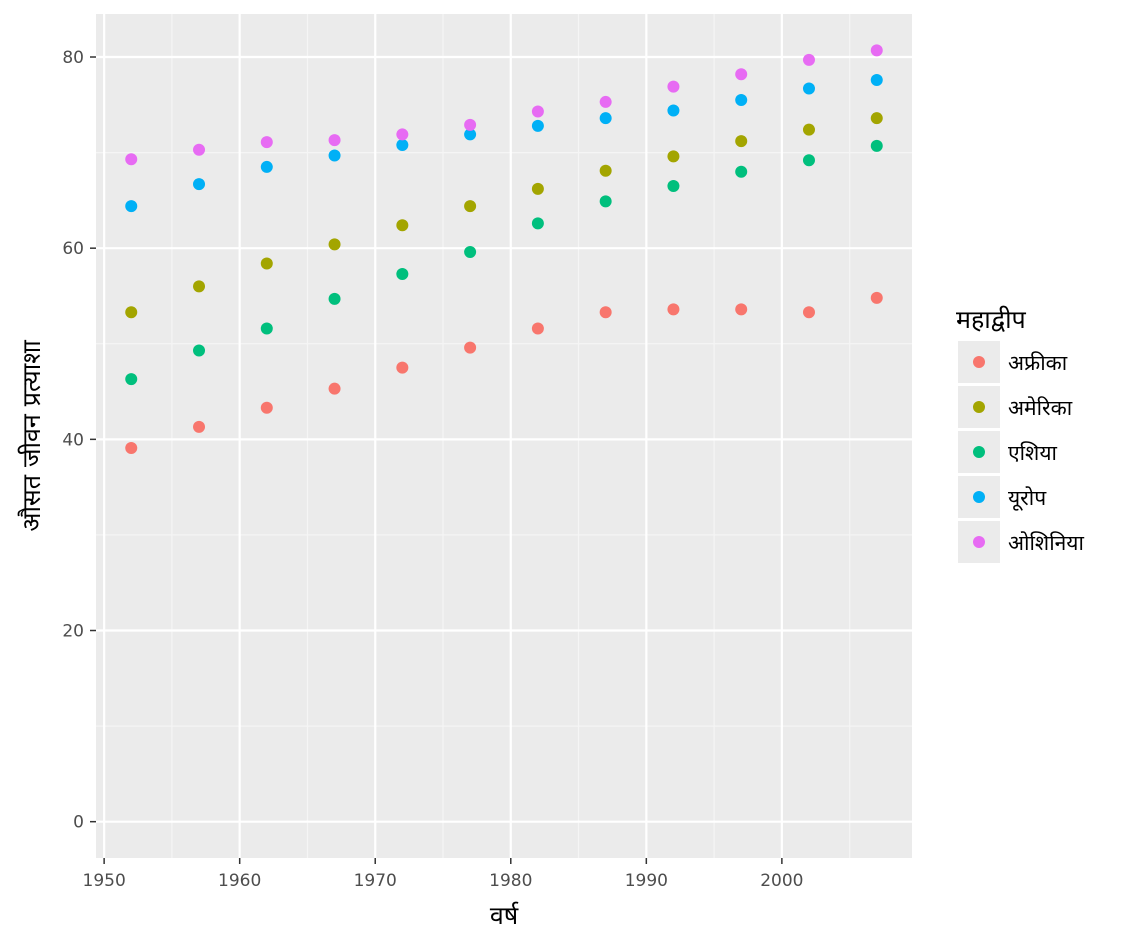 This screenshot has width=1133, height=944. What do you see at coordinates (1033, 453) in the screenshot?
I see `legend-label: एशिया` at bounding box center [1033, 453].